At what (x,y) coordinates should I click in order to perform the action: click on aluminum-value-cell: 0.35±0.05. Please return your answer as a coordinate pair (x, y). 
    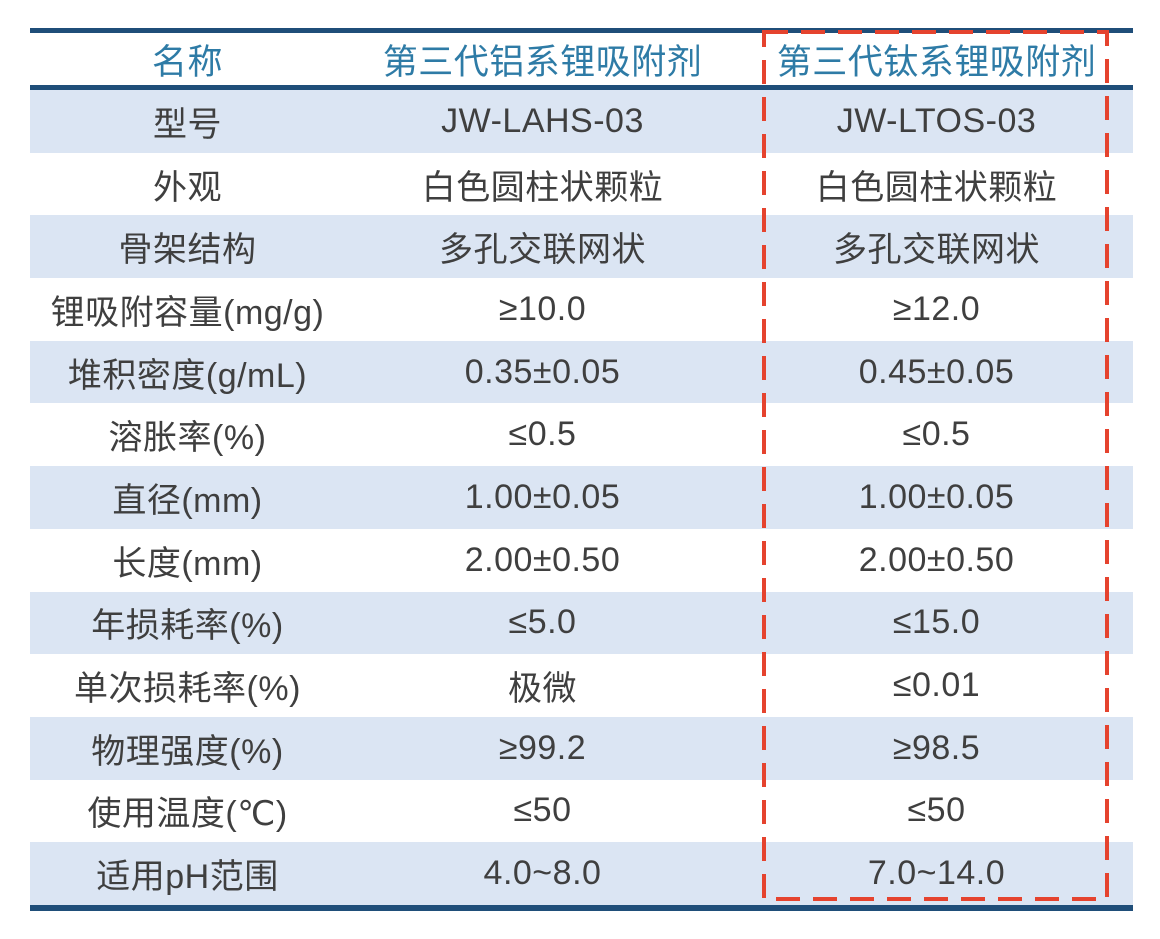
    Looking at the image, I should click on (542, 371).